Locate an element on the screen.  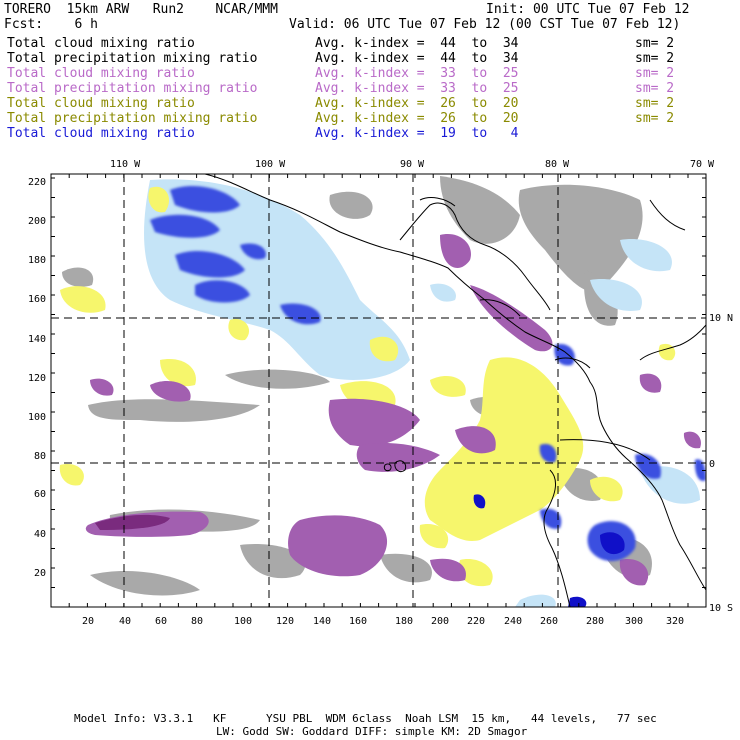
legend-sm-2: sm= 2 is located at coordinates (655, 58).